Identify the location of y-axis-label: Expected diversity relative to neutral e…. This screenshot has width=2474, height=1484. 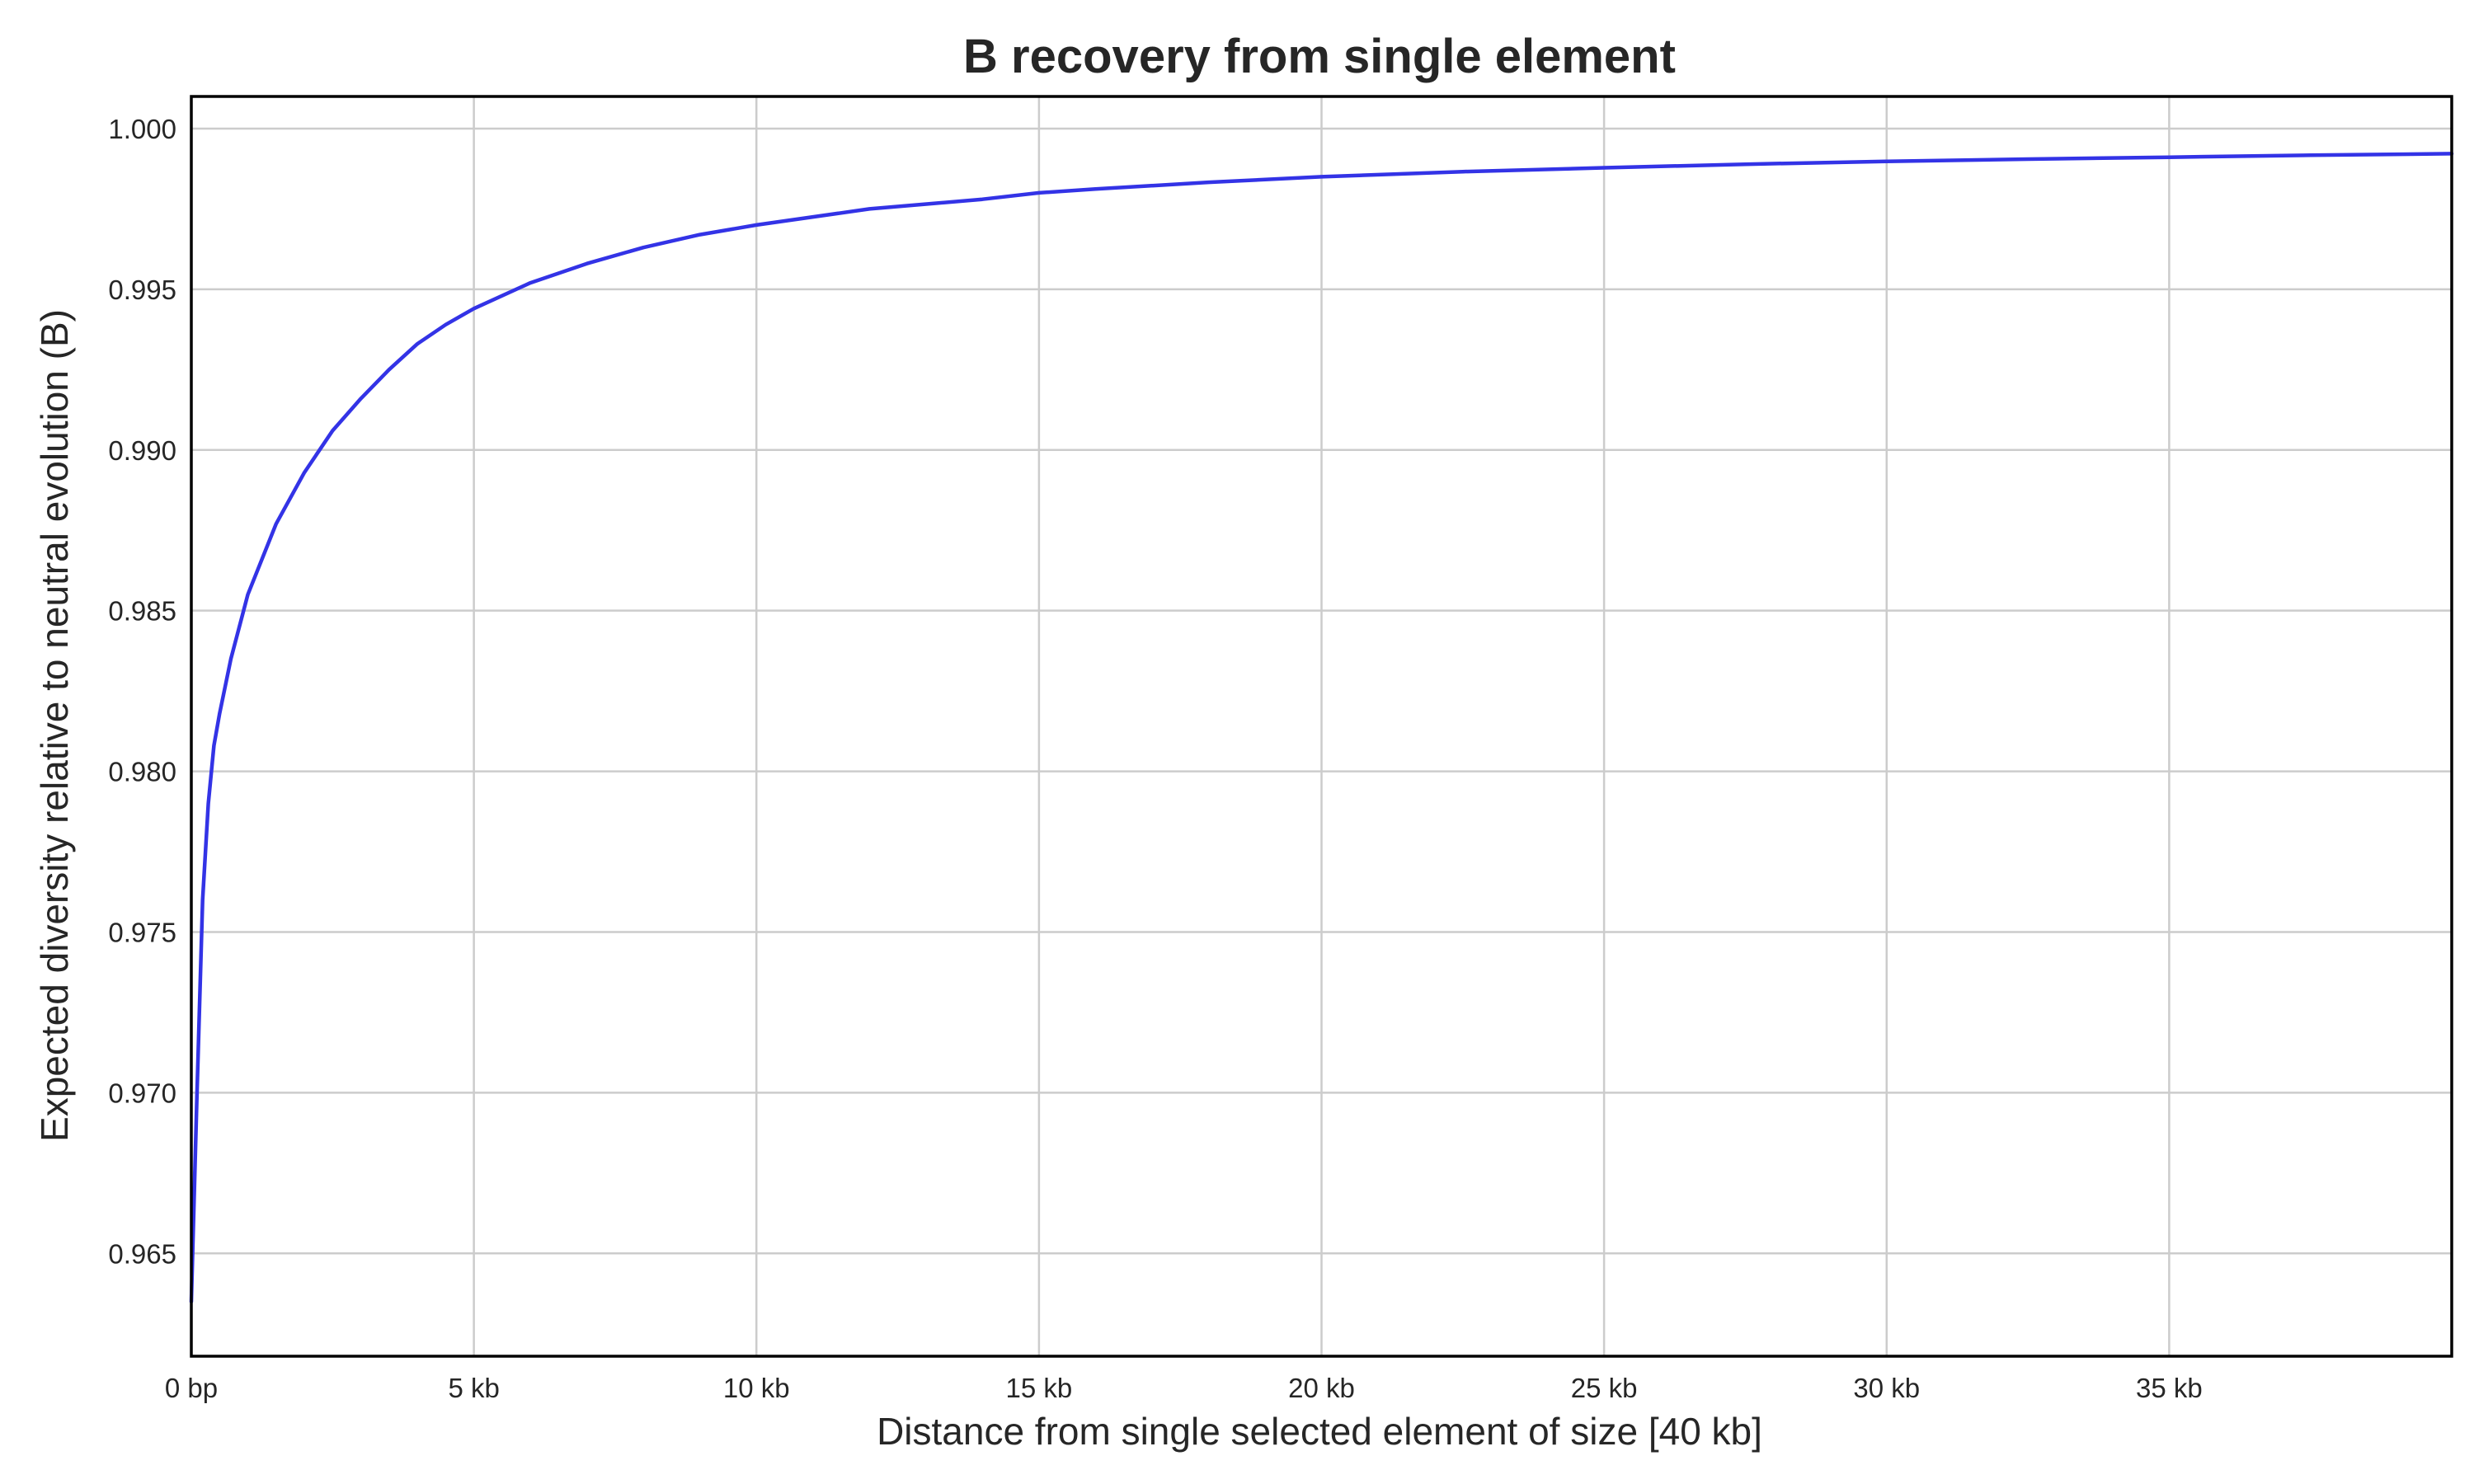
(54, 725).